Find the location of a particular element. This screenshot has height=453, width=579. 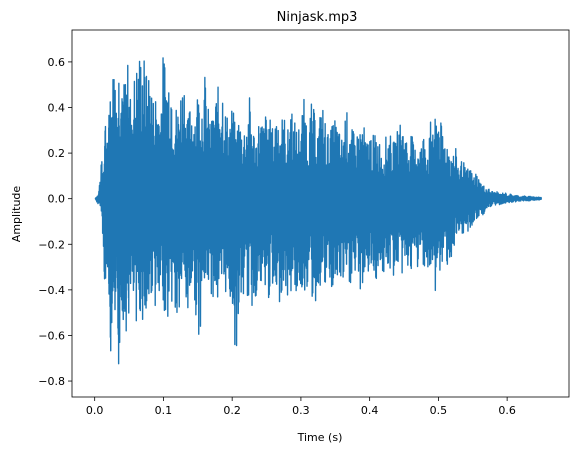

y-tick-label: 0.4 is located at coordinates (57, 108).